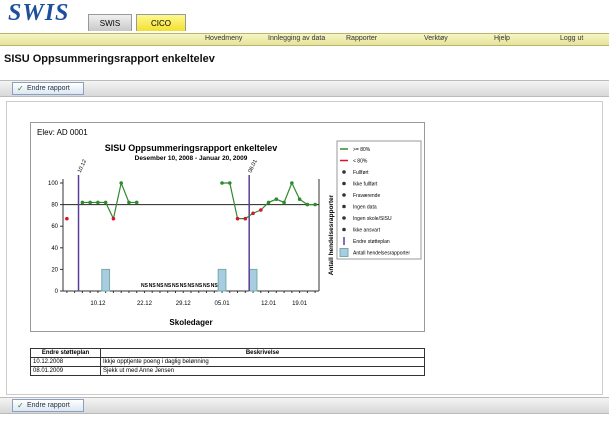 This screenshot has width=609, height=423. Describe the element at coordinates (365, 185) in the screenshot. I see `legend-label: Ikke fullført` at that location.